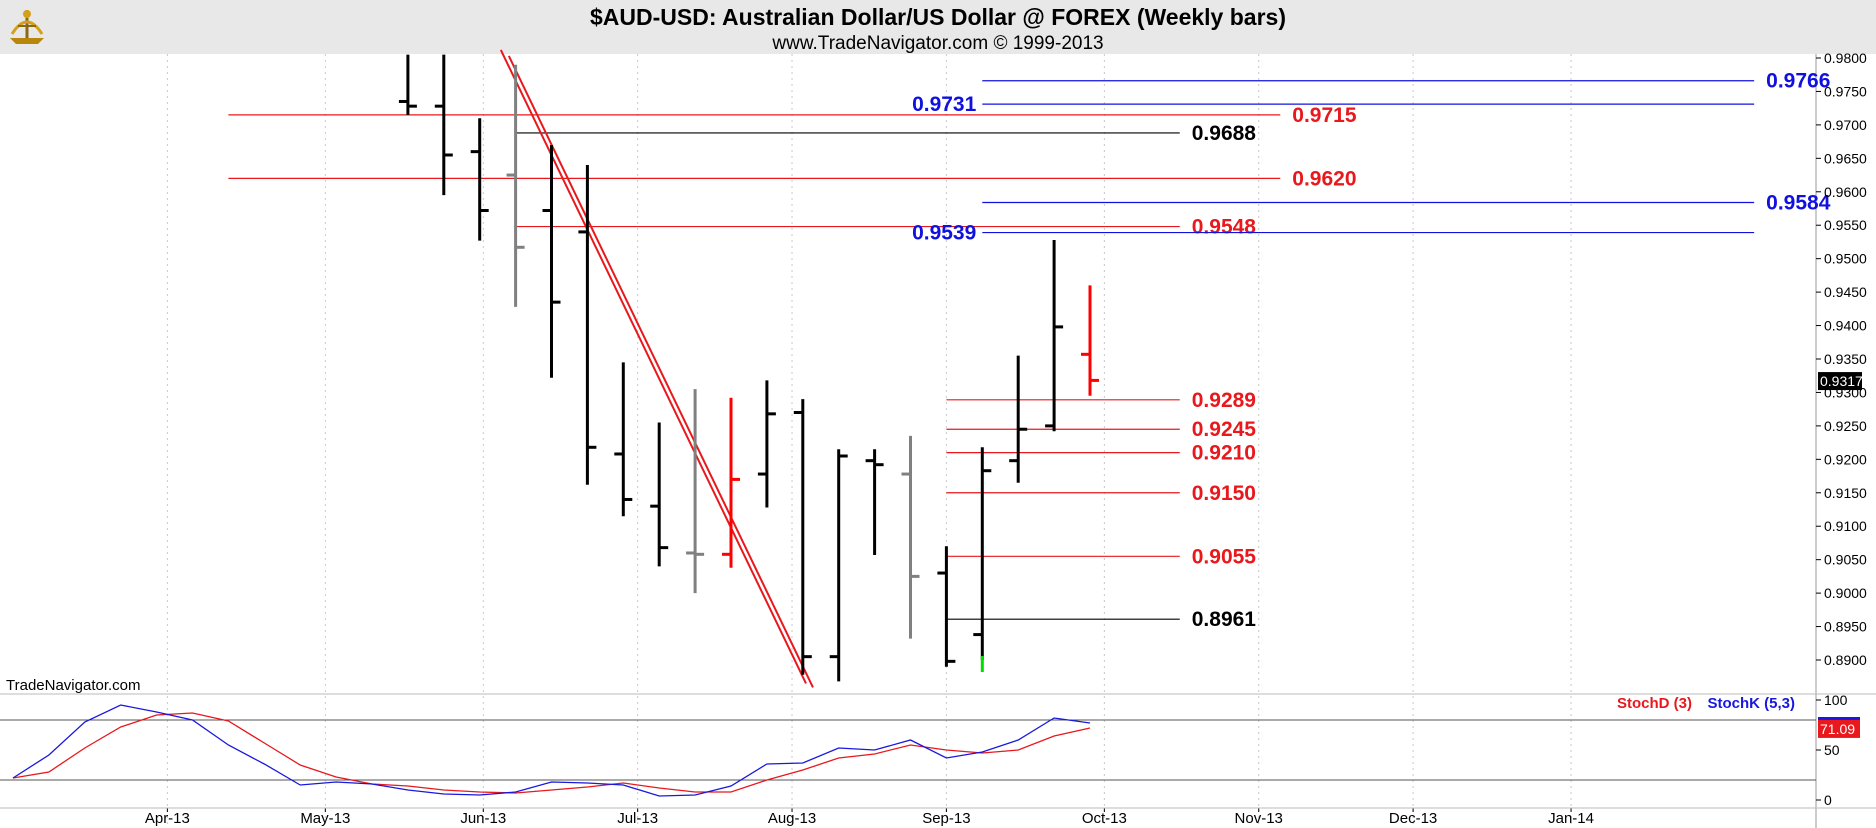  What do you see at coordinates (551, 753) in the screenshot?
I see `stoch-d-line` at bounding box center [551, 753].